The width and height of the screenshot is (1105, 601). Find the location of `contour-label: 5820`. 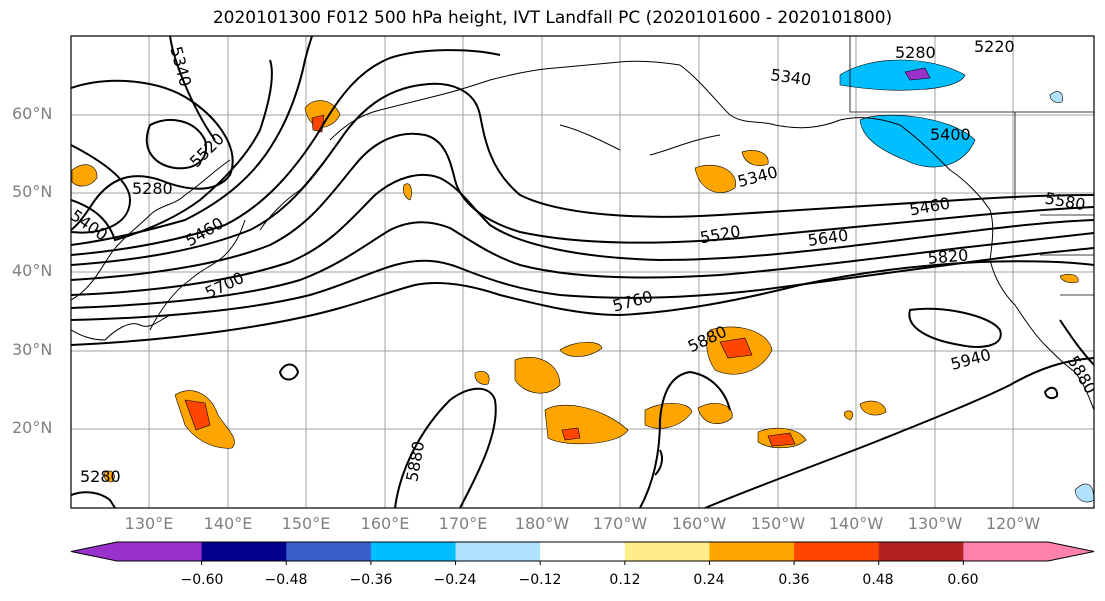

contour-label: 5820 is located at coordinates (948, 256).